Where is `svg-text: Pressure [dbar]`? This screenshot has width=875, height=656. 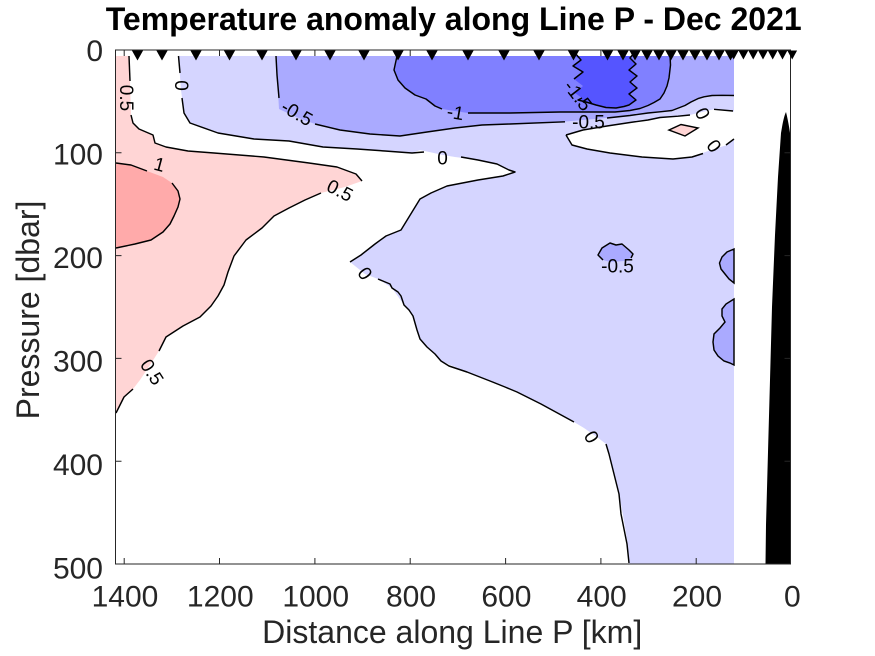
svg-text: Pressure [dbar] is located at coordinates (28, 310).